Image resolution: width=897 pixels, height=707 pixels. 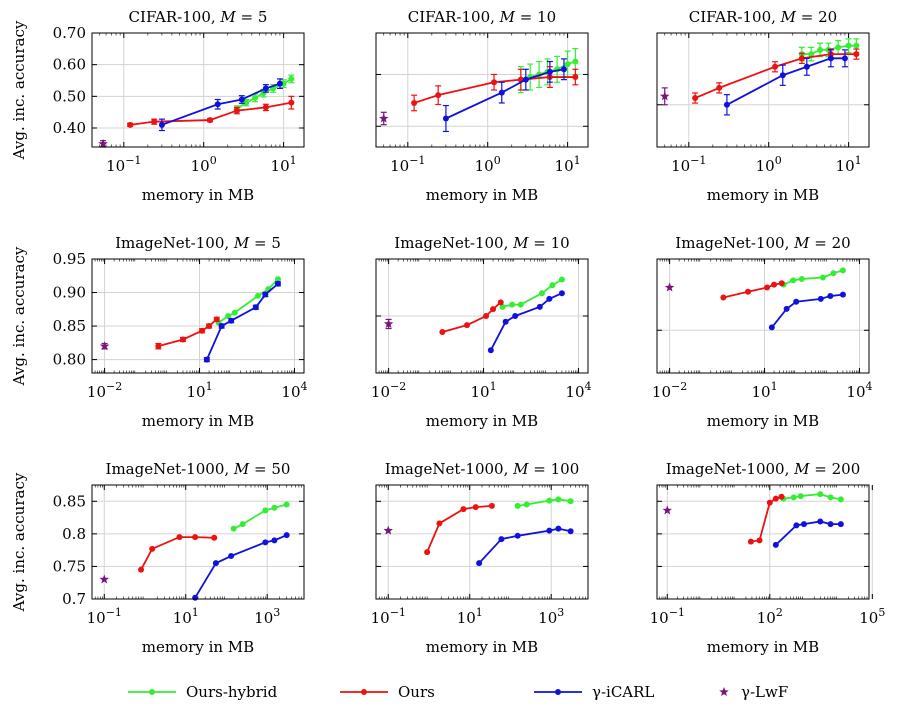 What do you see at coordinates (69, 360) in the screenshot?
I see `y-tick-label: 0.80` at bounding box center [69, 360].